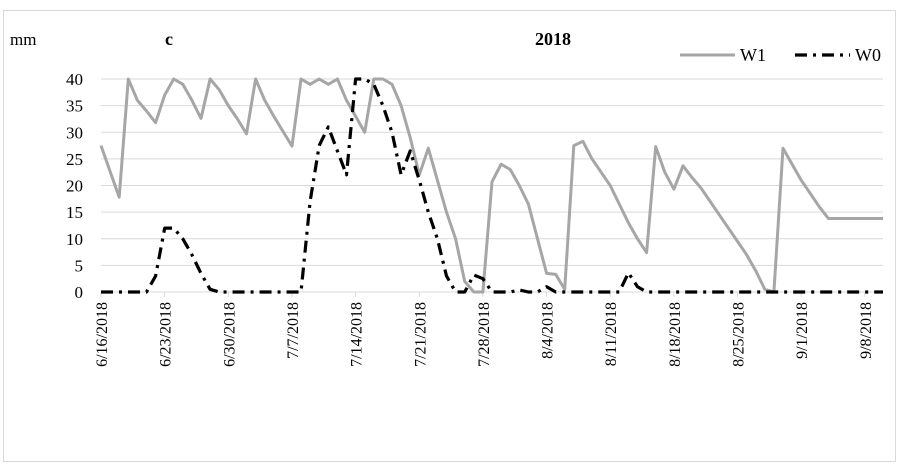 Image resolution: width=903 pixels, height=470 pixels. I want to click on legend-label-w1: W1, so click(753, 55).